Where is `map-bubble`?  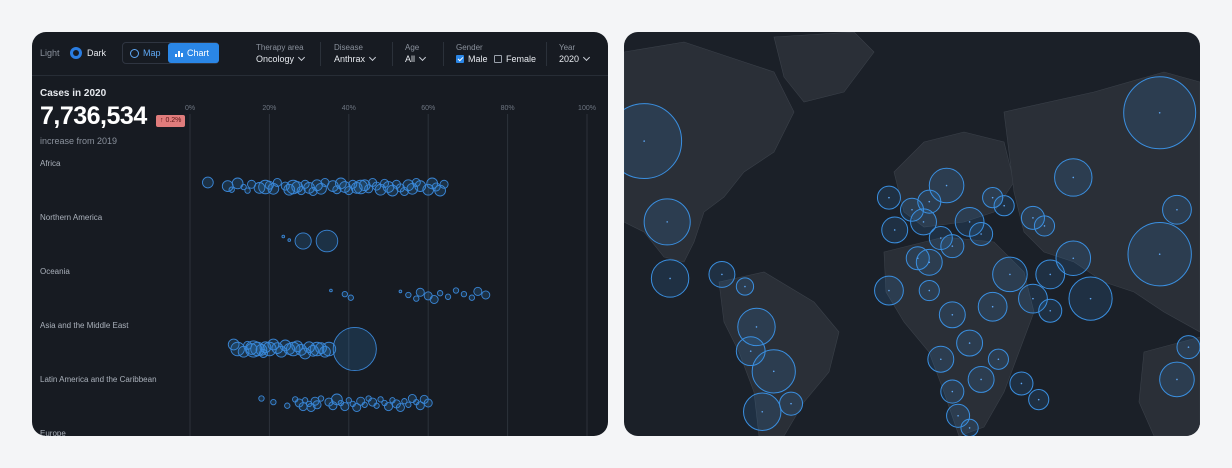 map-bubble is located at coordinates (653, 141).